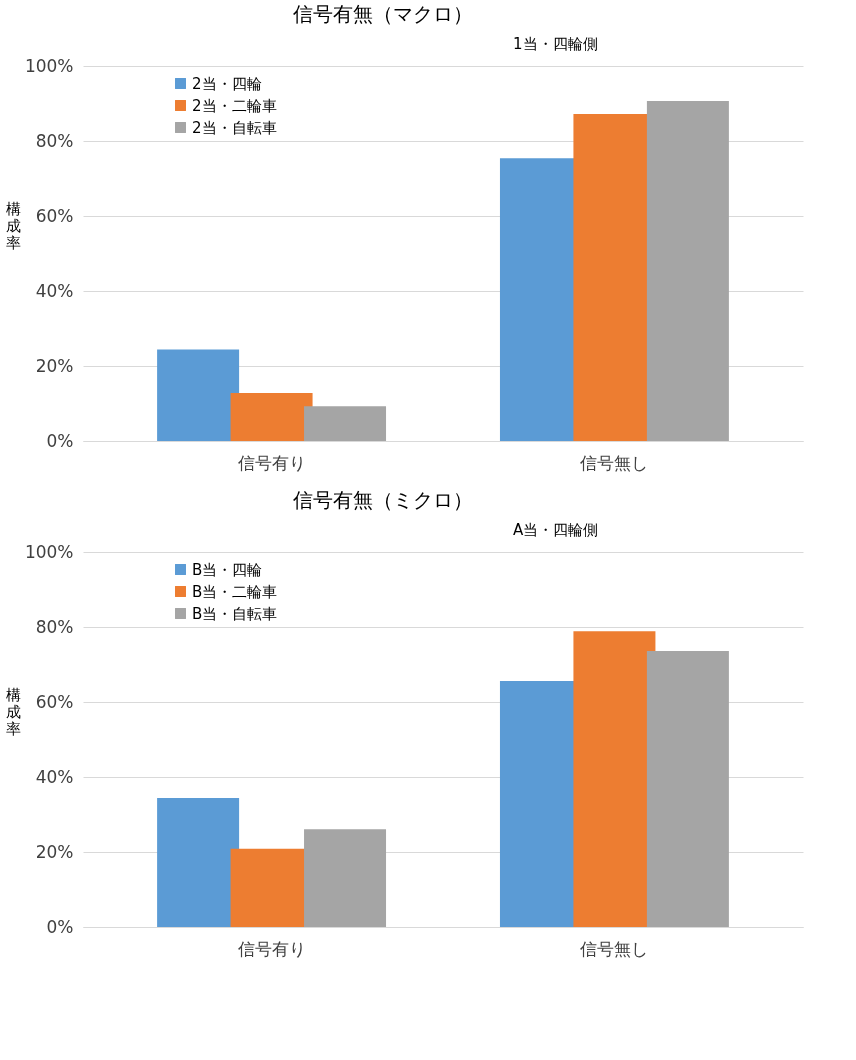 This screenshot has height=1060, width=856. Describe the element at coordinates (235, 613) in the screenshot. I see `legend-label: B当・自転車` at that location.